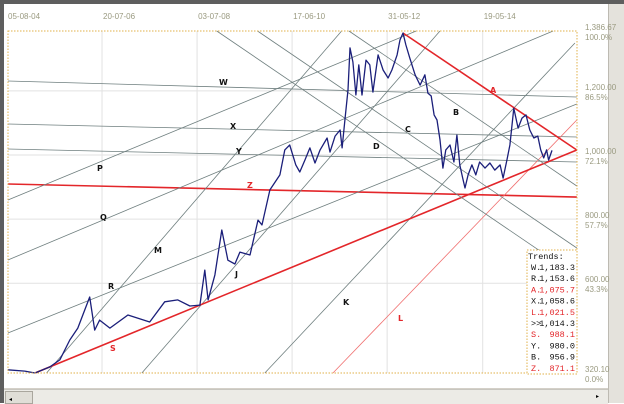 The height and width of the screenshot is (404, 624). Describe the element at coordinates (536, 358) in the screenshot. I see `legend-key: B.` at that location.